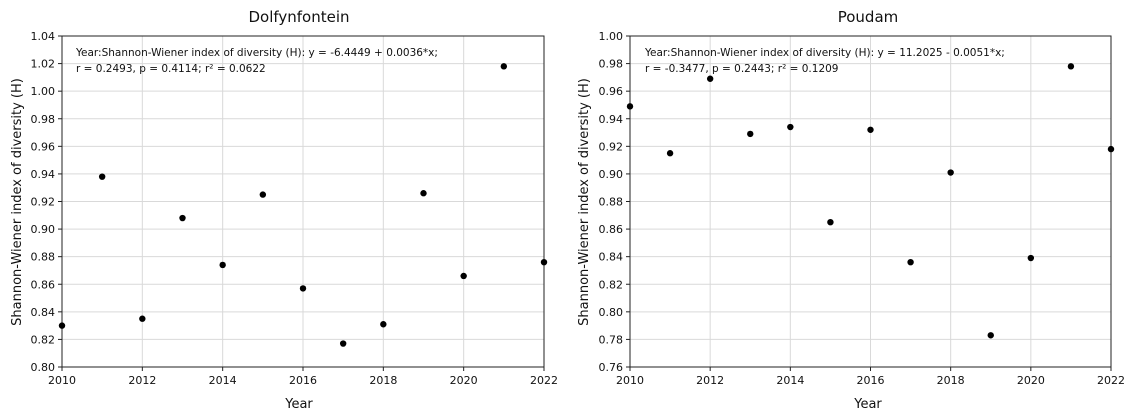  What do you see at coordinates (171, 69) in the screenshot?
I see `annotation-statistics: r = 0.2493, p = 0.4114; r² = 0.0622` at bounding box center [171, 69].